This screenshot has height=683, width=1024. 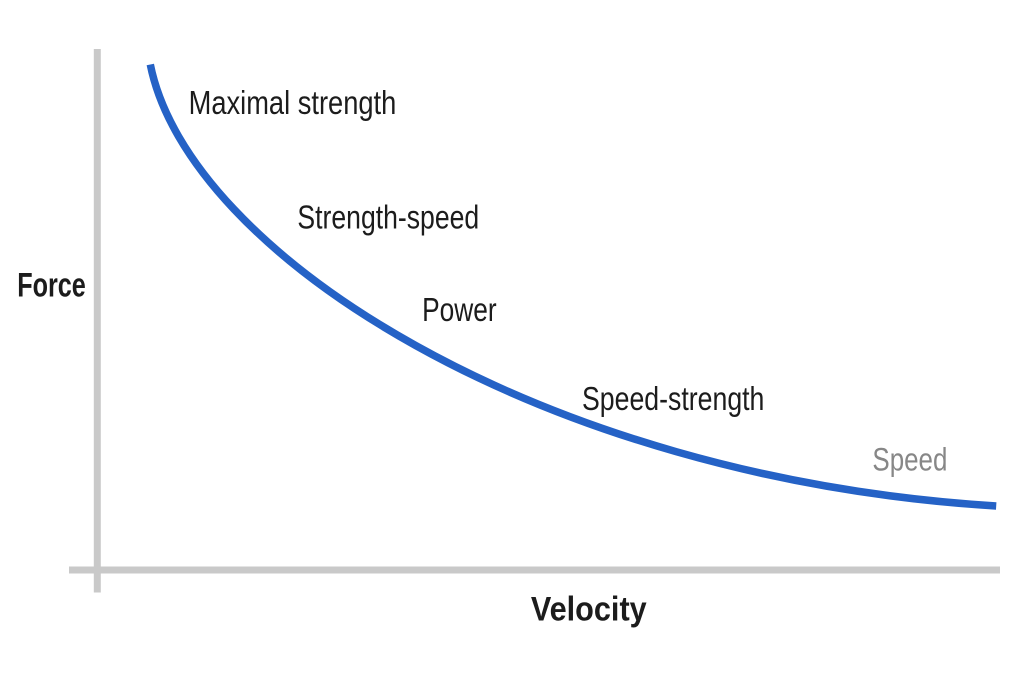 I want to click on svg-text: Speed, so click(x=909, y=460).